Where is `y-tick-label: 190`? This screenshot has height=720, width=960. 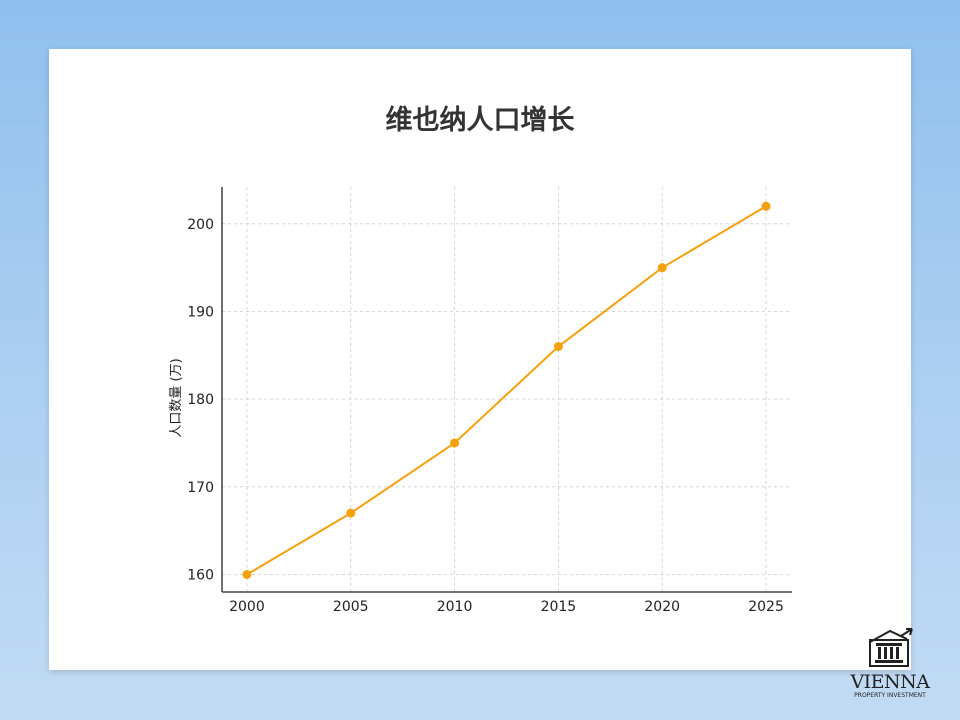
y-tick-label: 190 is located at coordinates (200, 312).